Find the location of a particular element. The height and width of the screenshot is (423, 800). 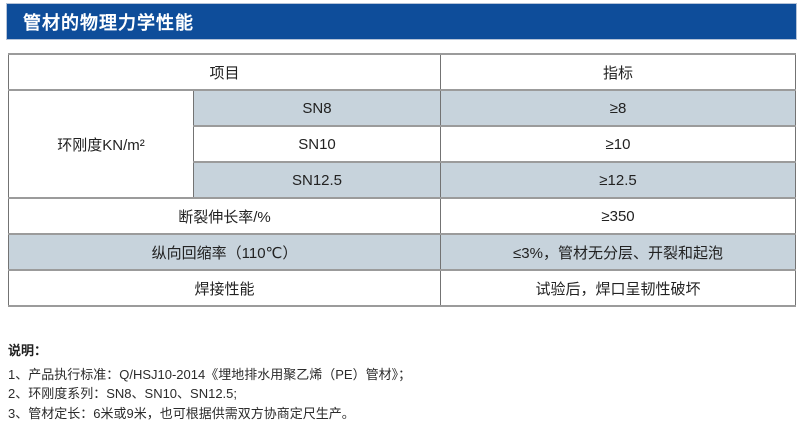

ring-stiffness-label-cell: 环刚度KN/m² is located at coordinates (101, 144).